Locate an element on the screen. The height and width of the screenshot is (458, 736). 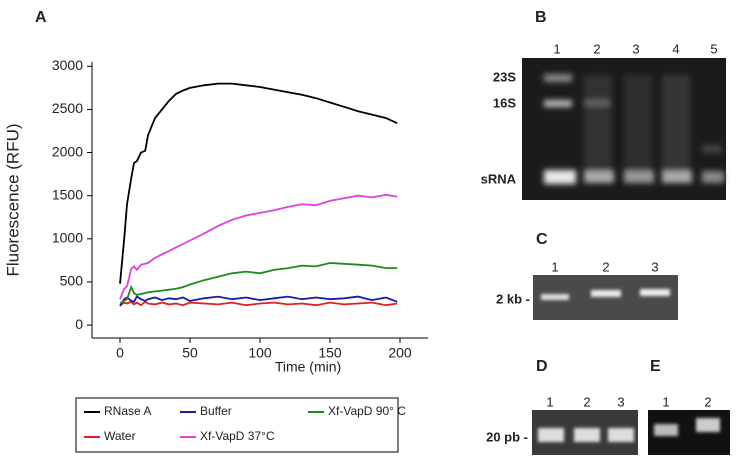
legend-label: Water is located at coordinates (120, 436).